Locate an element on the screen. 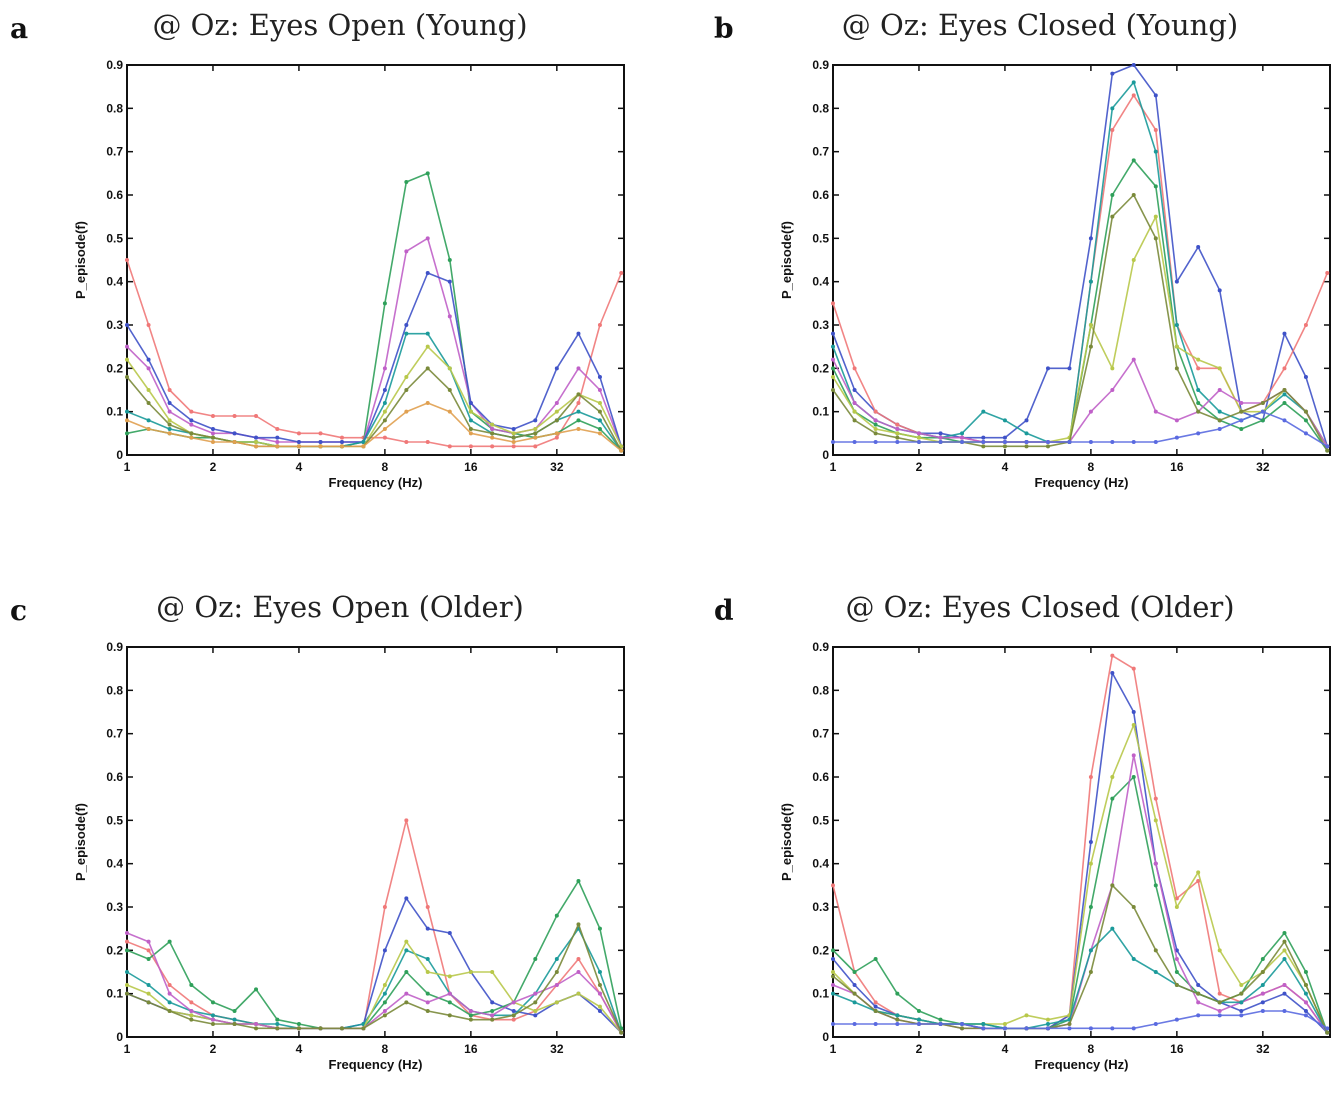  panel-title: @ Oz: Eyes Closed (Older) is located at coordinates (1040, 607).